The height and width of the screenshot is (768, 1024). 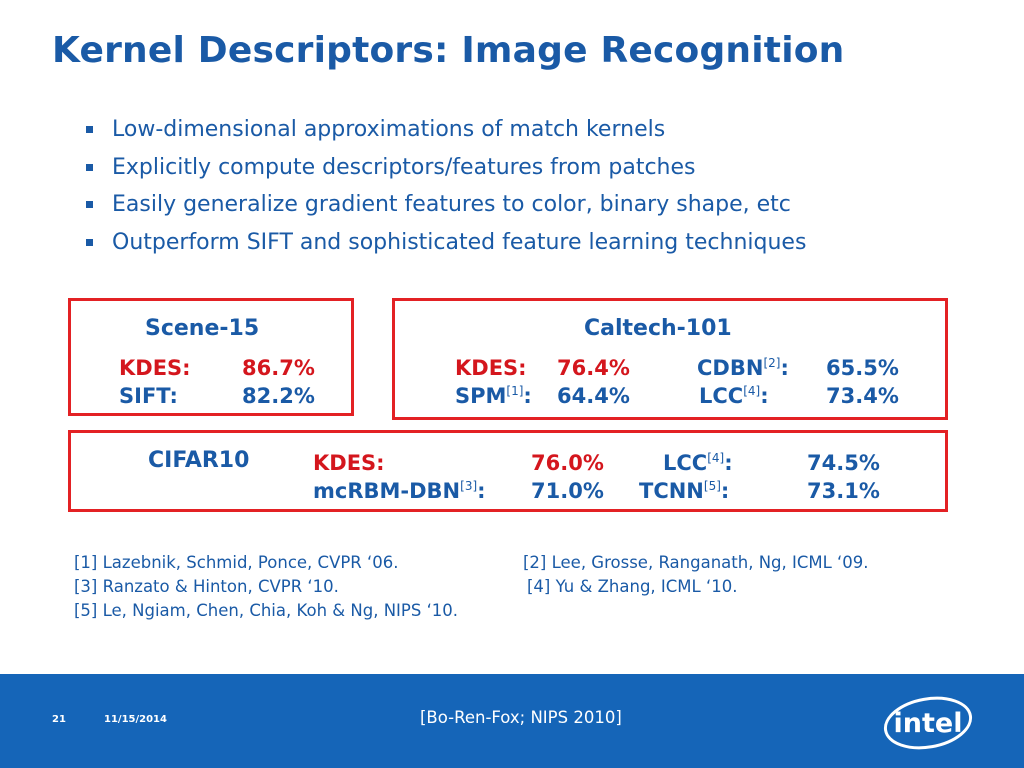 I want to click on scene15-kdes-label: KDES:, so click(x=155, y=368).